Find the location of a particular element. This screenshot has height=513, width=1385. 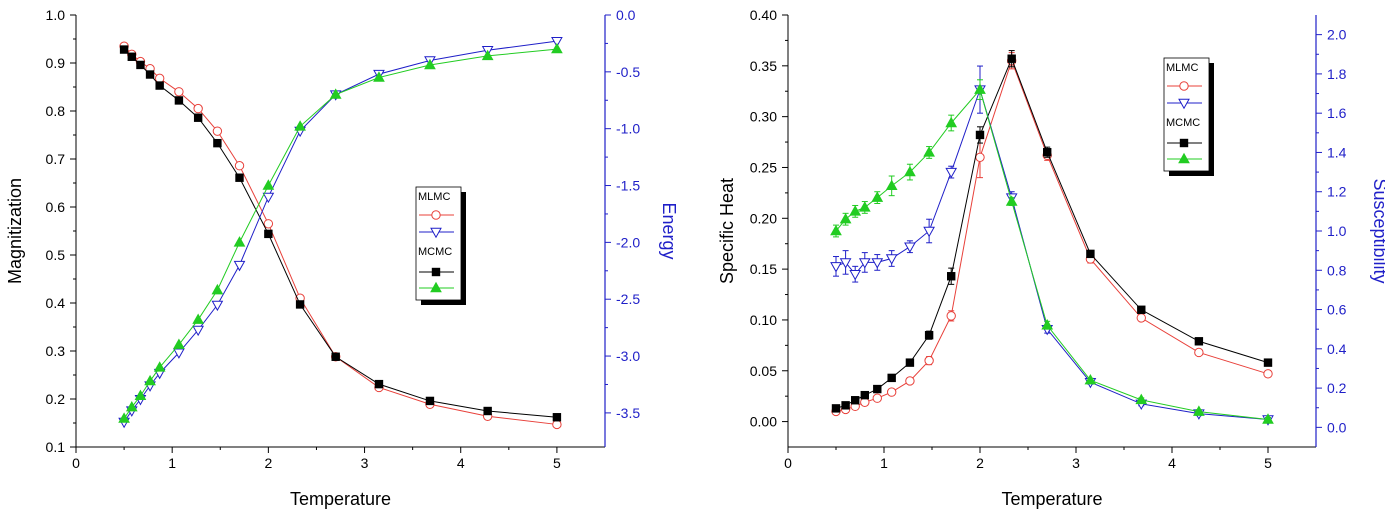

y-left-tick-label: 0.20 is located at coordinates (763, 218).